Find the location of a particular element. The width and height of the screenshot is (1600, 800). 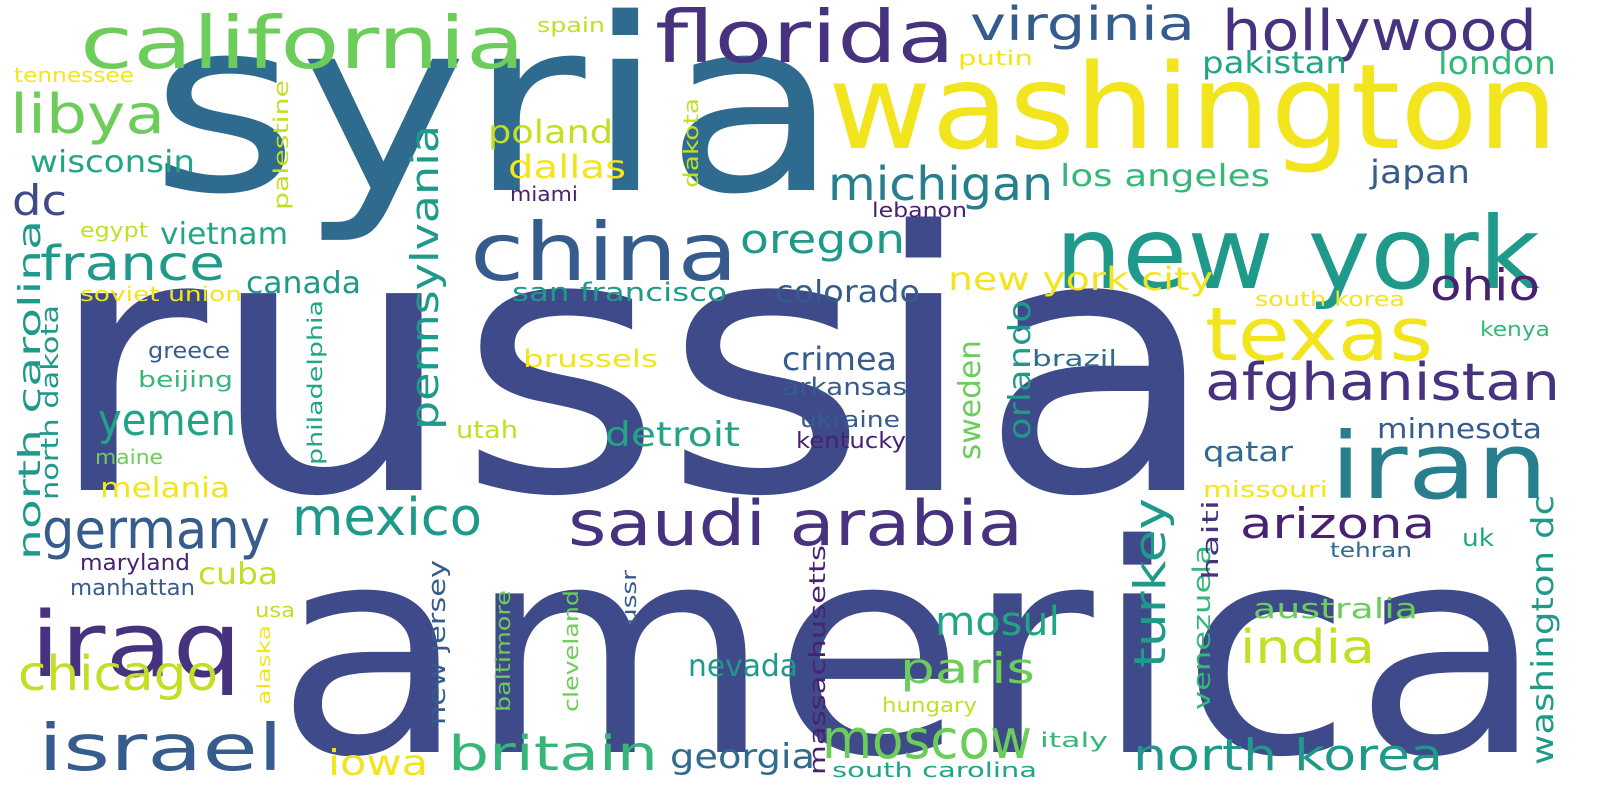

word-massachusetts: massachusetts is located at coordinates (818, 660).